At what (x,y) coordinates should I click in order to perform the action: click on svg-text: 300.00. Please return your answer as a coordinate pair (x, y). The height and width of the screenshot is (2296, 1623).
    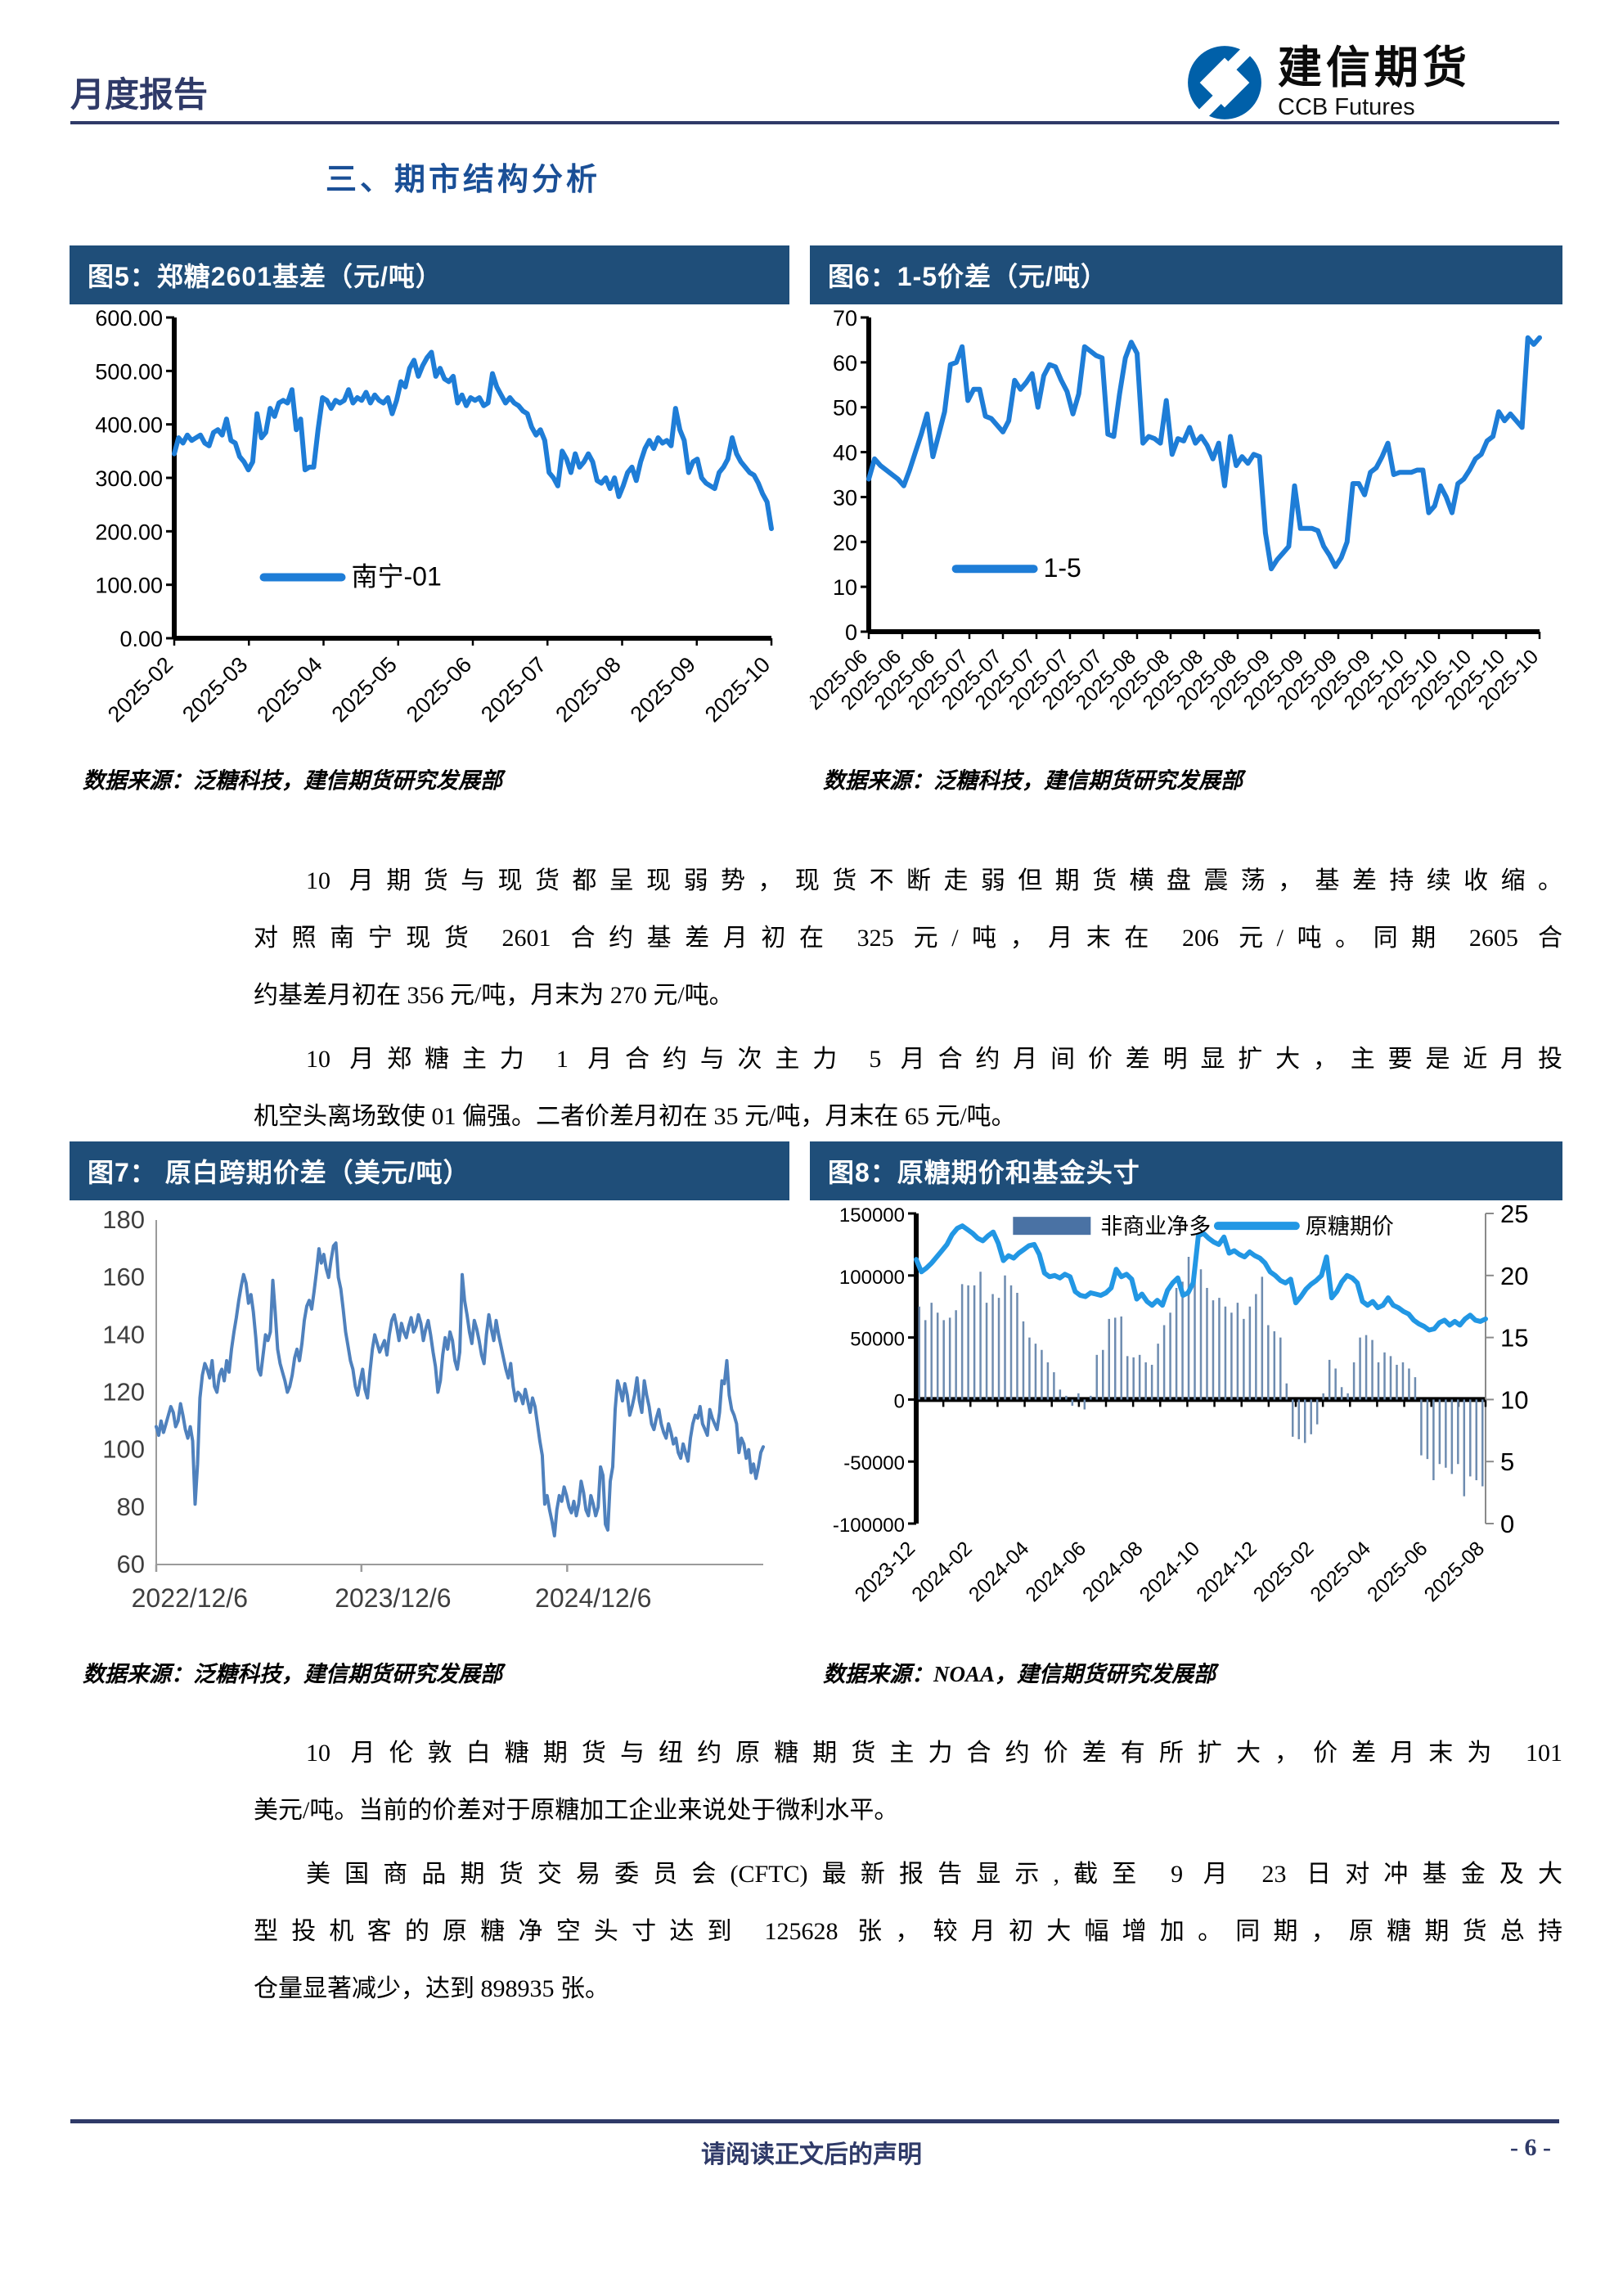
    Looking at the image, I should click on (129, 478).